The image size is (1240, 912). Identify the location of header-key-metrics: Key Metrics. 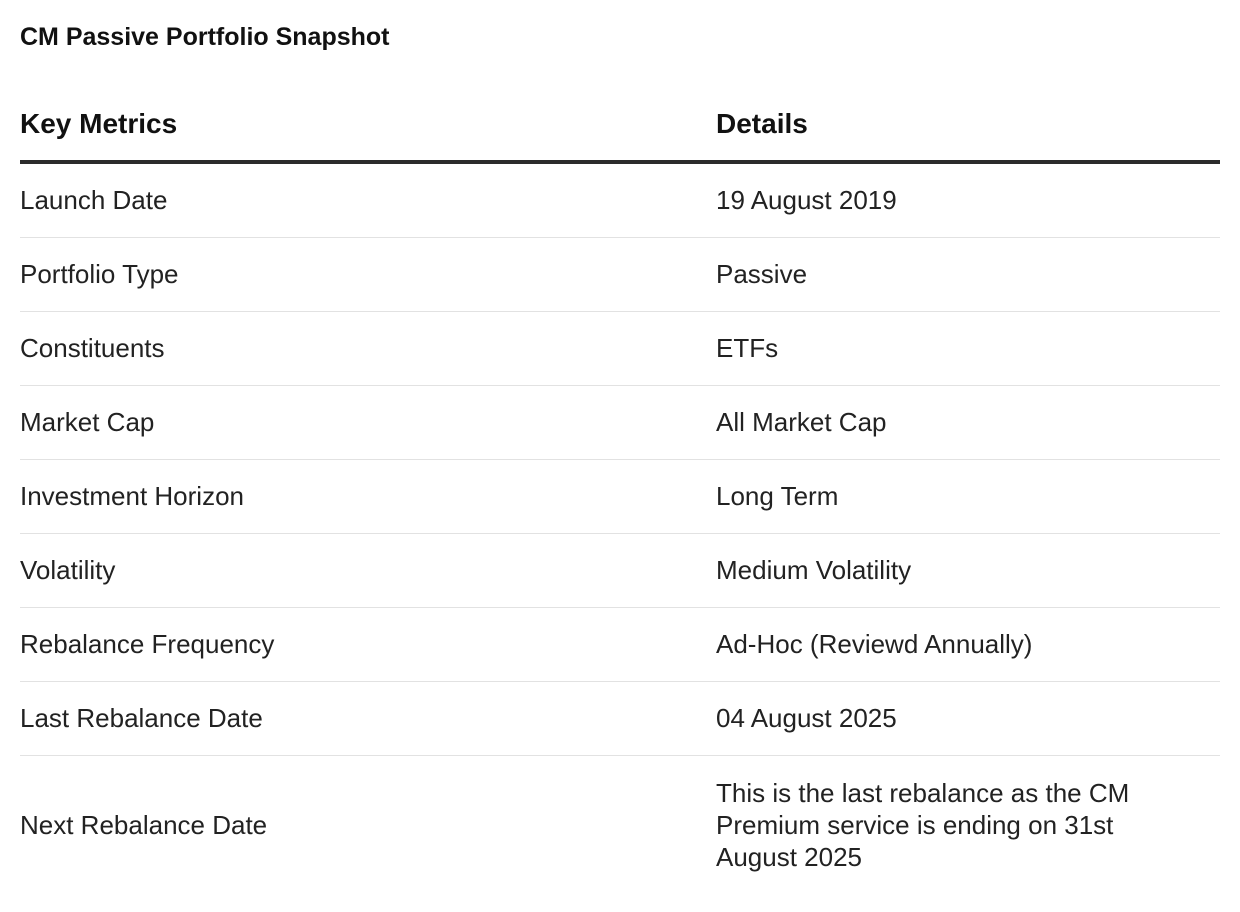
(368, 126).